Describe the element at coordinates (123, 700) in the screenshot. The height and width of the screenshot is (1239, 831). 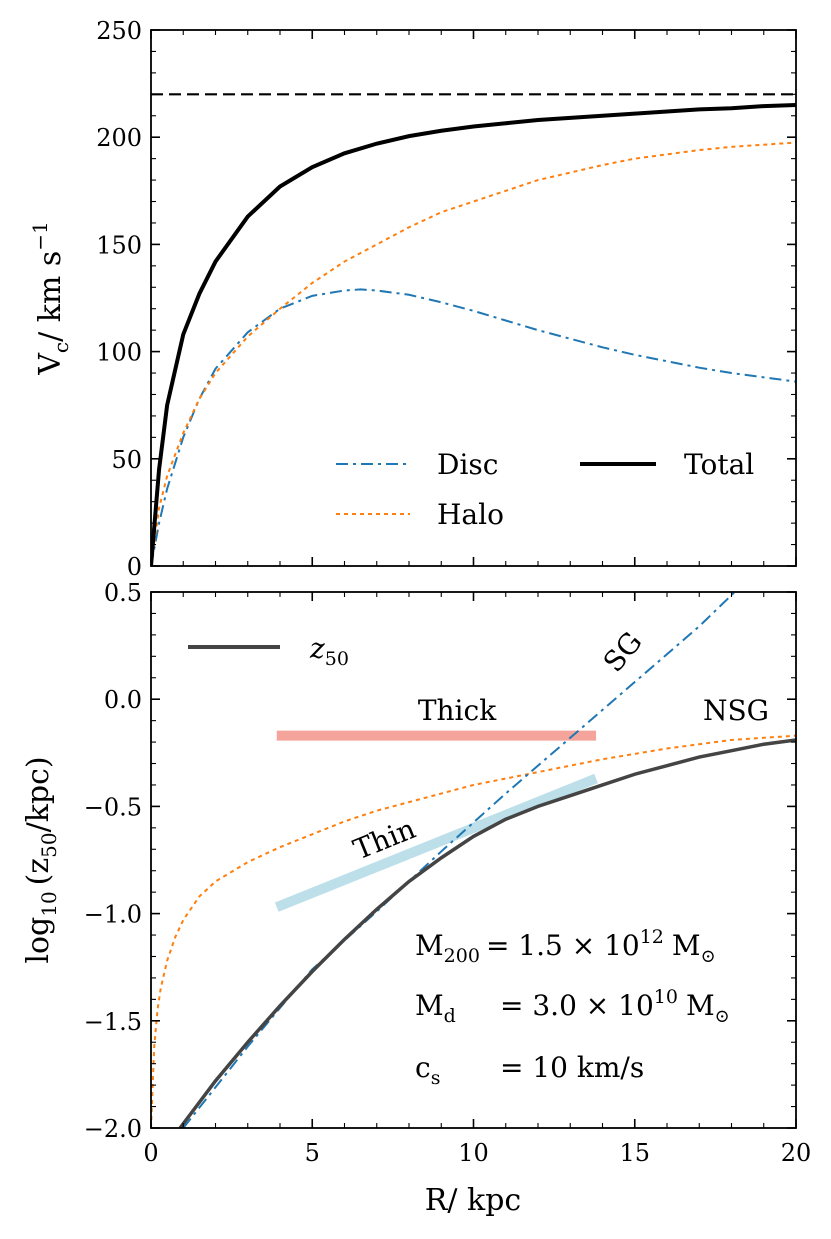
I see `y-tick-label: 0.0` at that location.